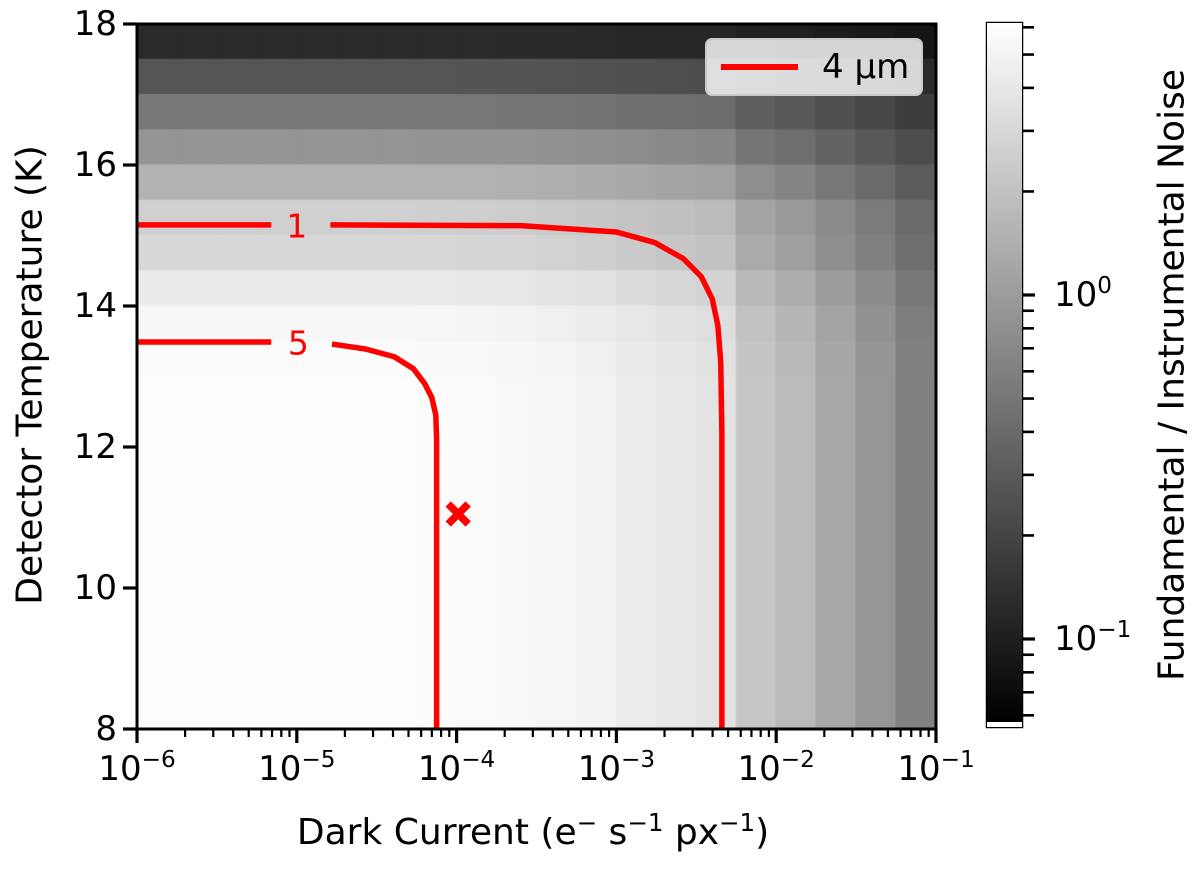  What do you see at coordinates (297, 226) in the screenshot?
I see `contour-label-1: 1` at bounding box center [297, 226].